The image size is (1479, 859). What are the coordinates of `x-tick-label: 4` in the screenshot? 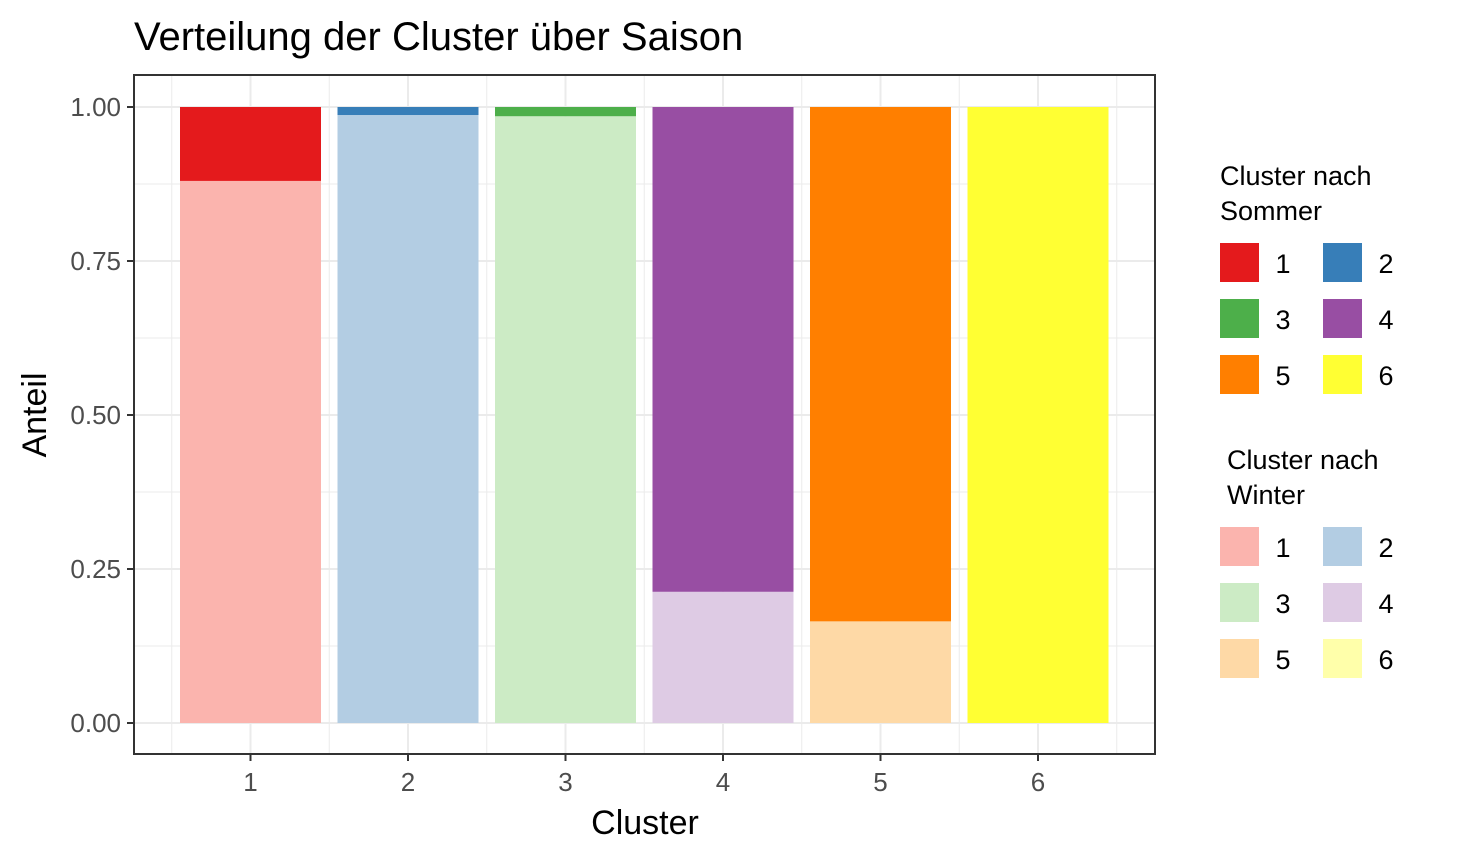 It's located at (723, 782).